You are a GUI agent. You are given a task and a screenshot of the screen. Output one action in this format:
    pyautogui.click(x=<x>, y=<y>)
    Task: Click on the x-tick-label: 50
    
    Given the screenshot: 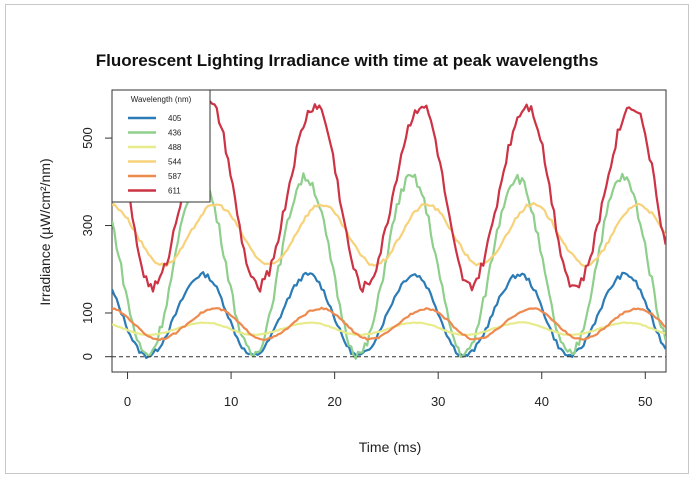 What is the action you would take?
    pyautogui.click(x=645, y=401)
    